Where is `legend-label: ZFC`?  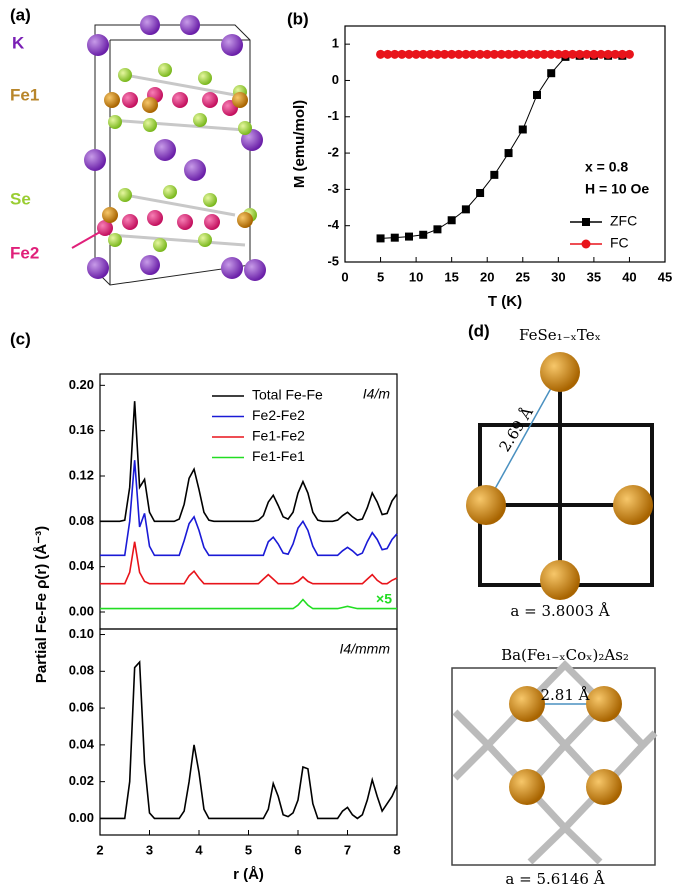 legend-label: ZFC is located at coordinates (623, 221).